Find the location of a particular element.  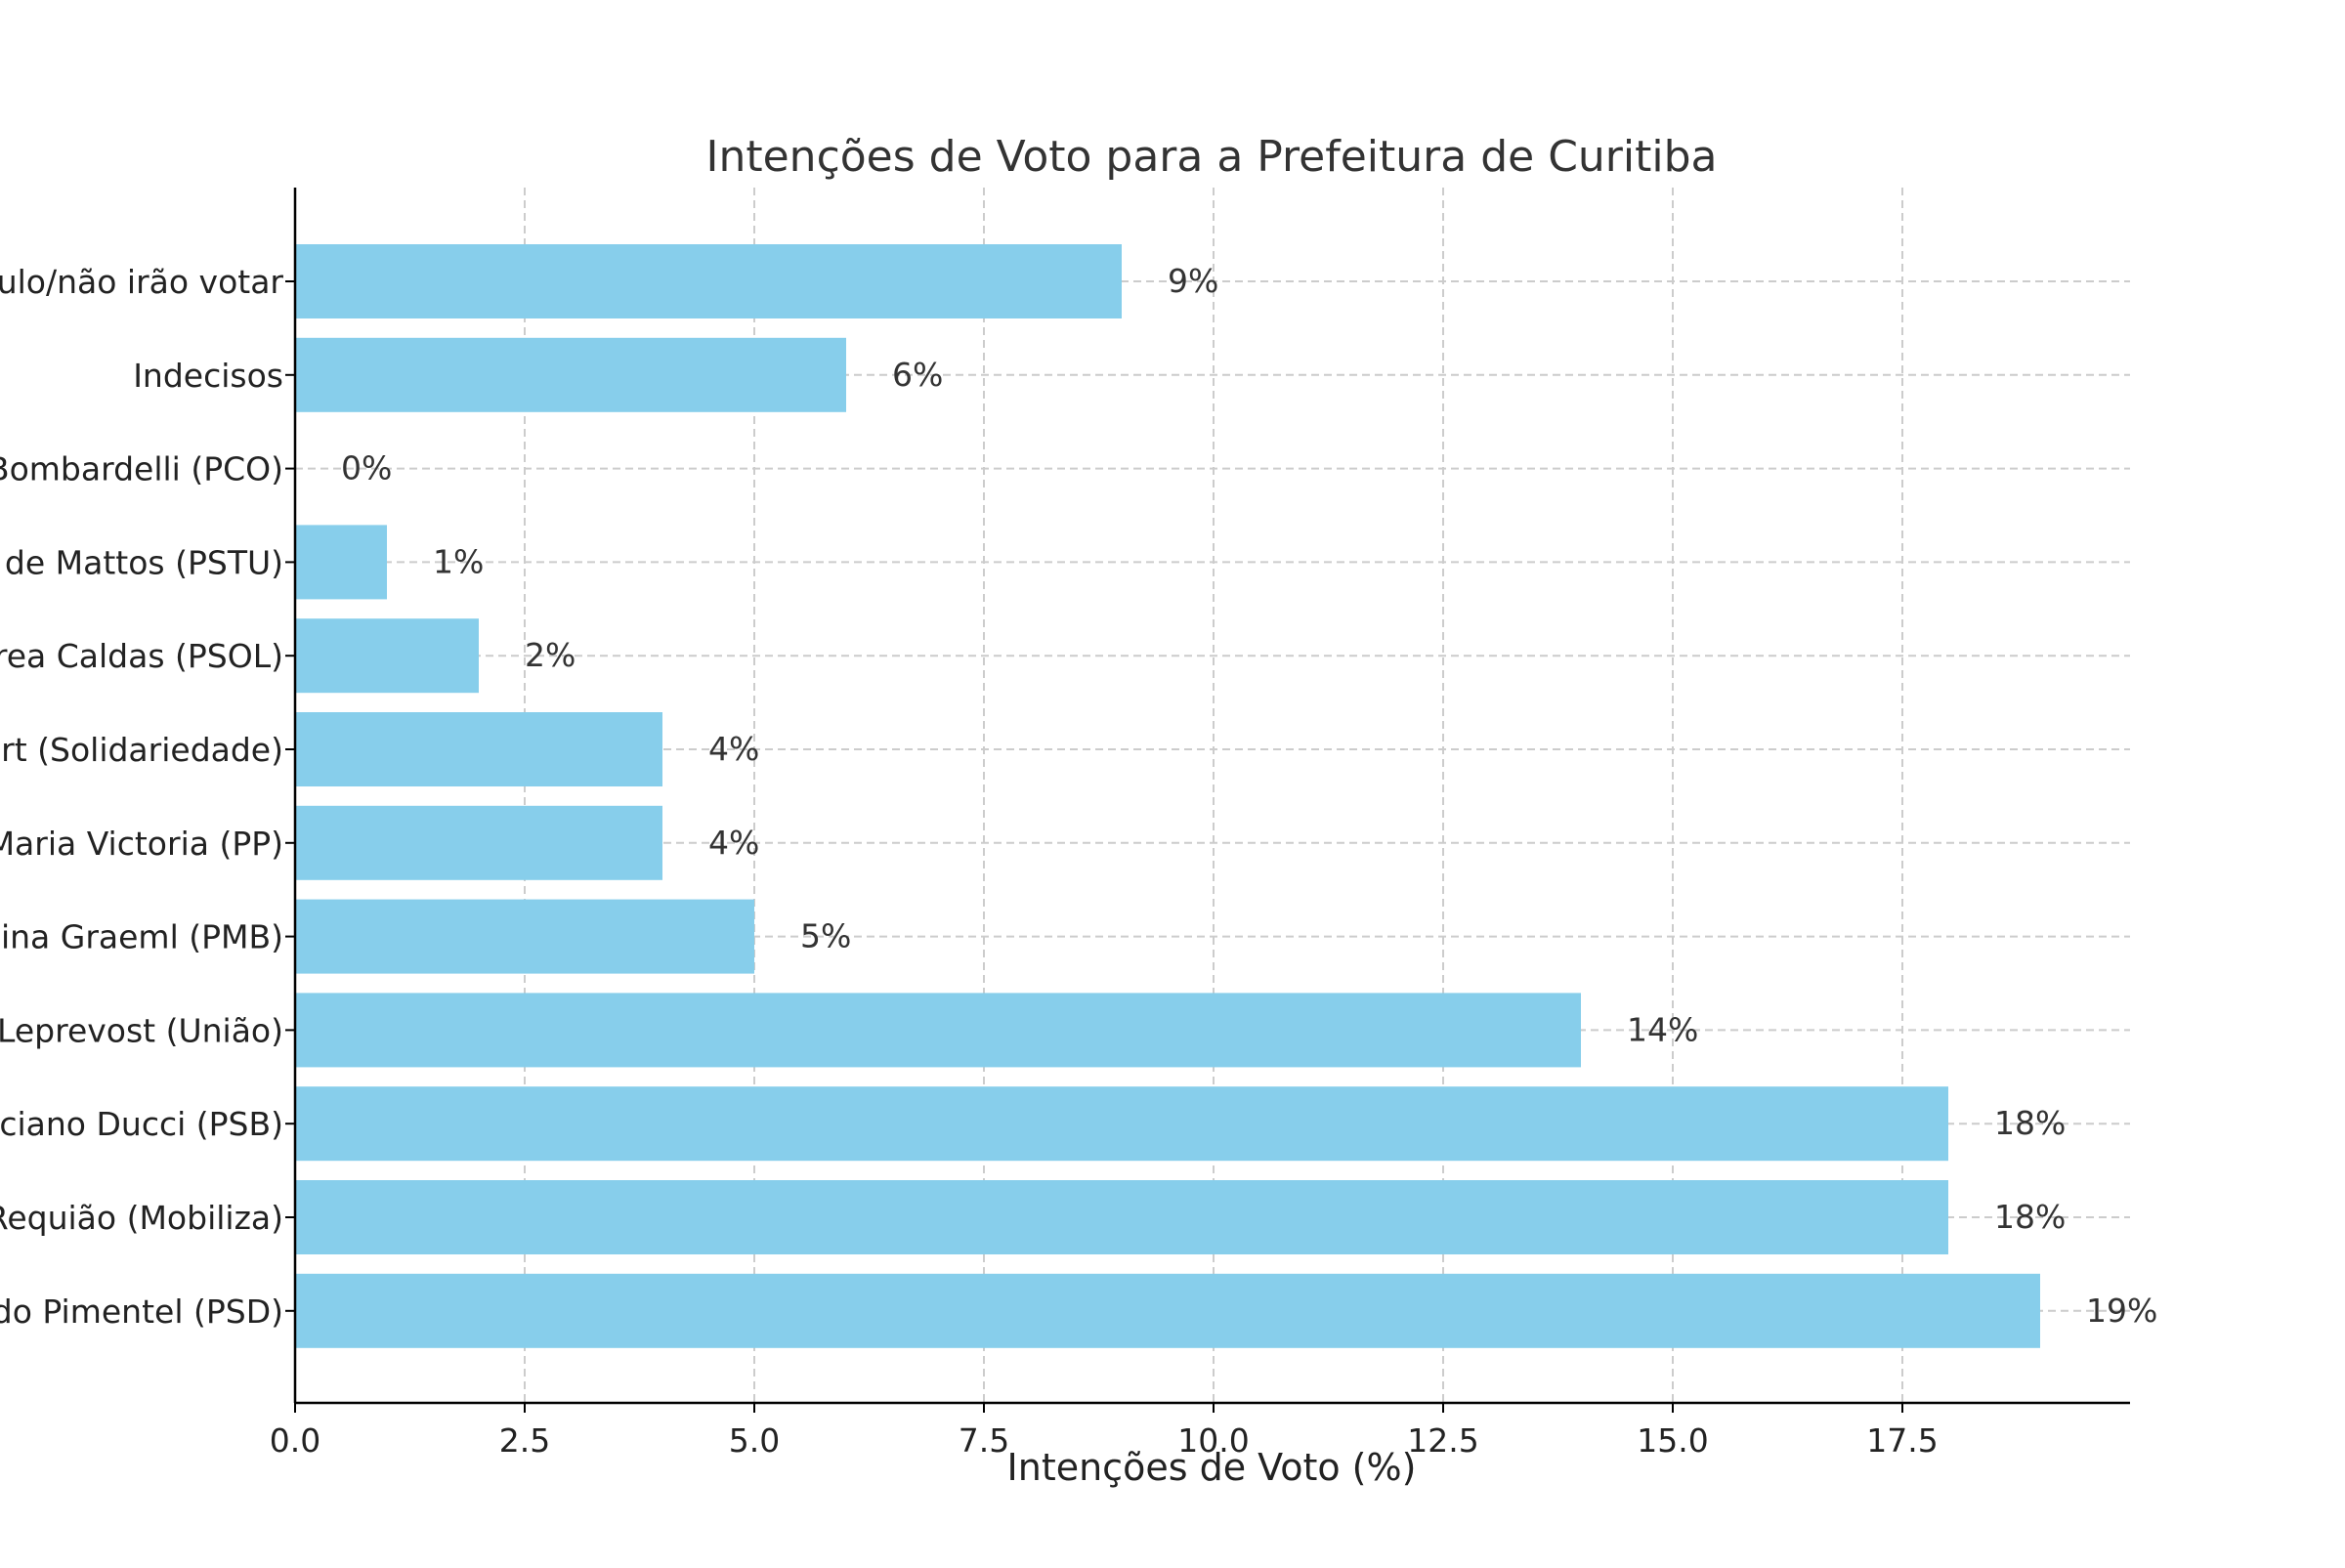

x-tick-label: 0.0 is located at coordinates (295, 1440).